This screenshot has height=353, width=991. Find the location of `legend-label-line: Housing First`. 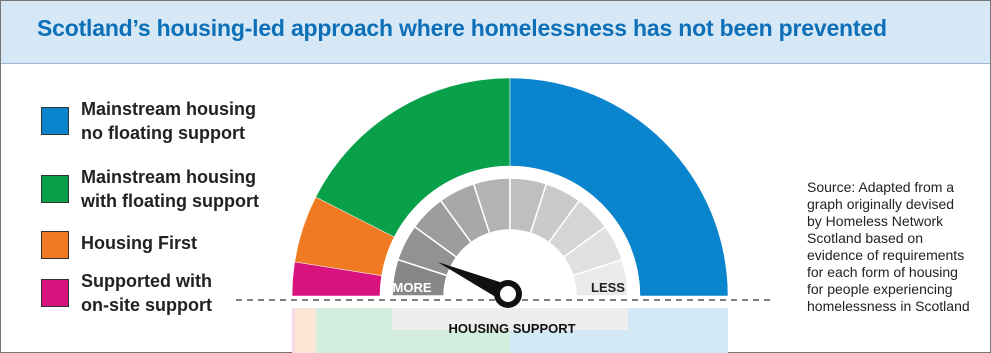

legend-label-line: Housing First is located at coordinates (139, 243).